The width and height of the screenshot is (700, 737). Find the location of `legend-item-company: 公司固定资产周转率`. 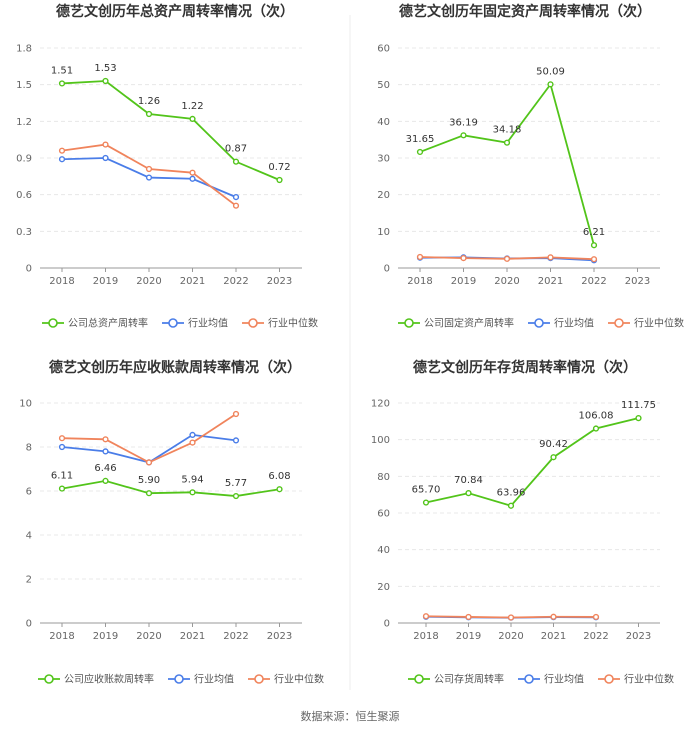

legend-item-company: 公司固定资产周转率 is located at coordinates (456, 323).